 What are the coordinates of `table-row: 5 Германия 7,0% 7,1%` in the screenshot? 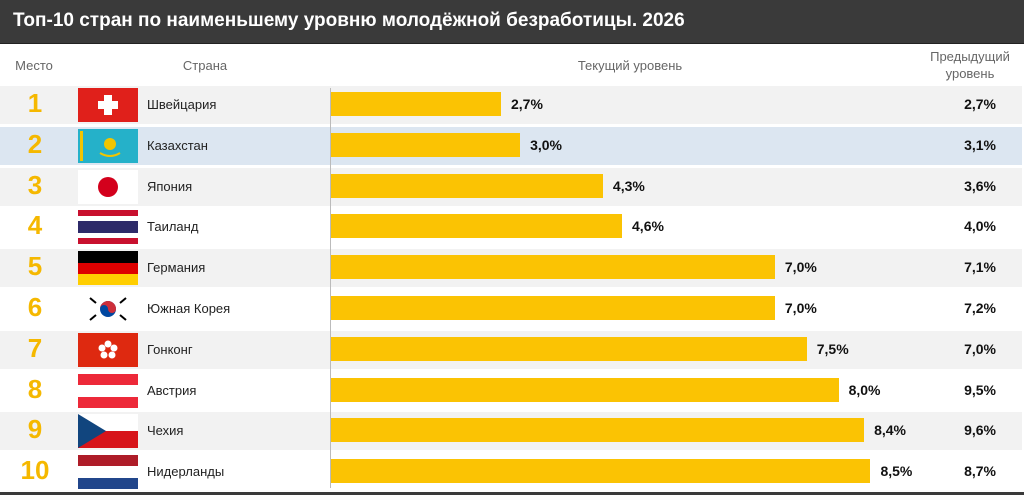 It's located at (511, 268).